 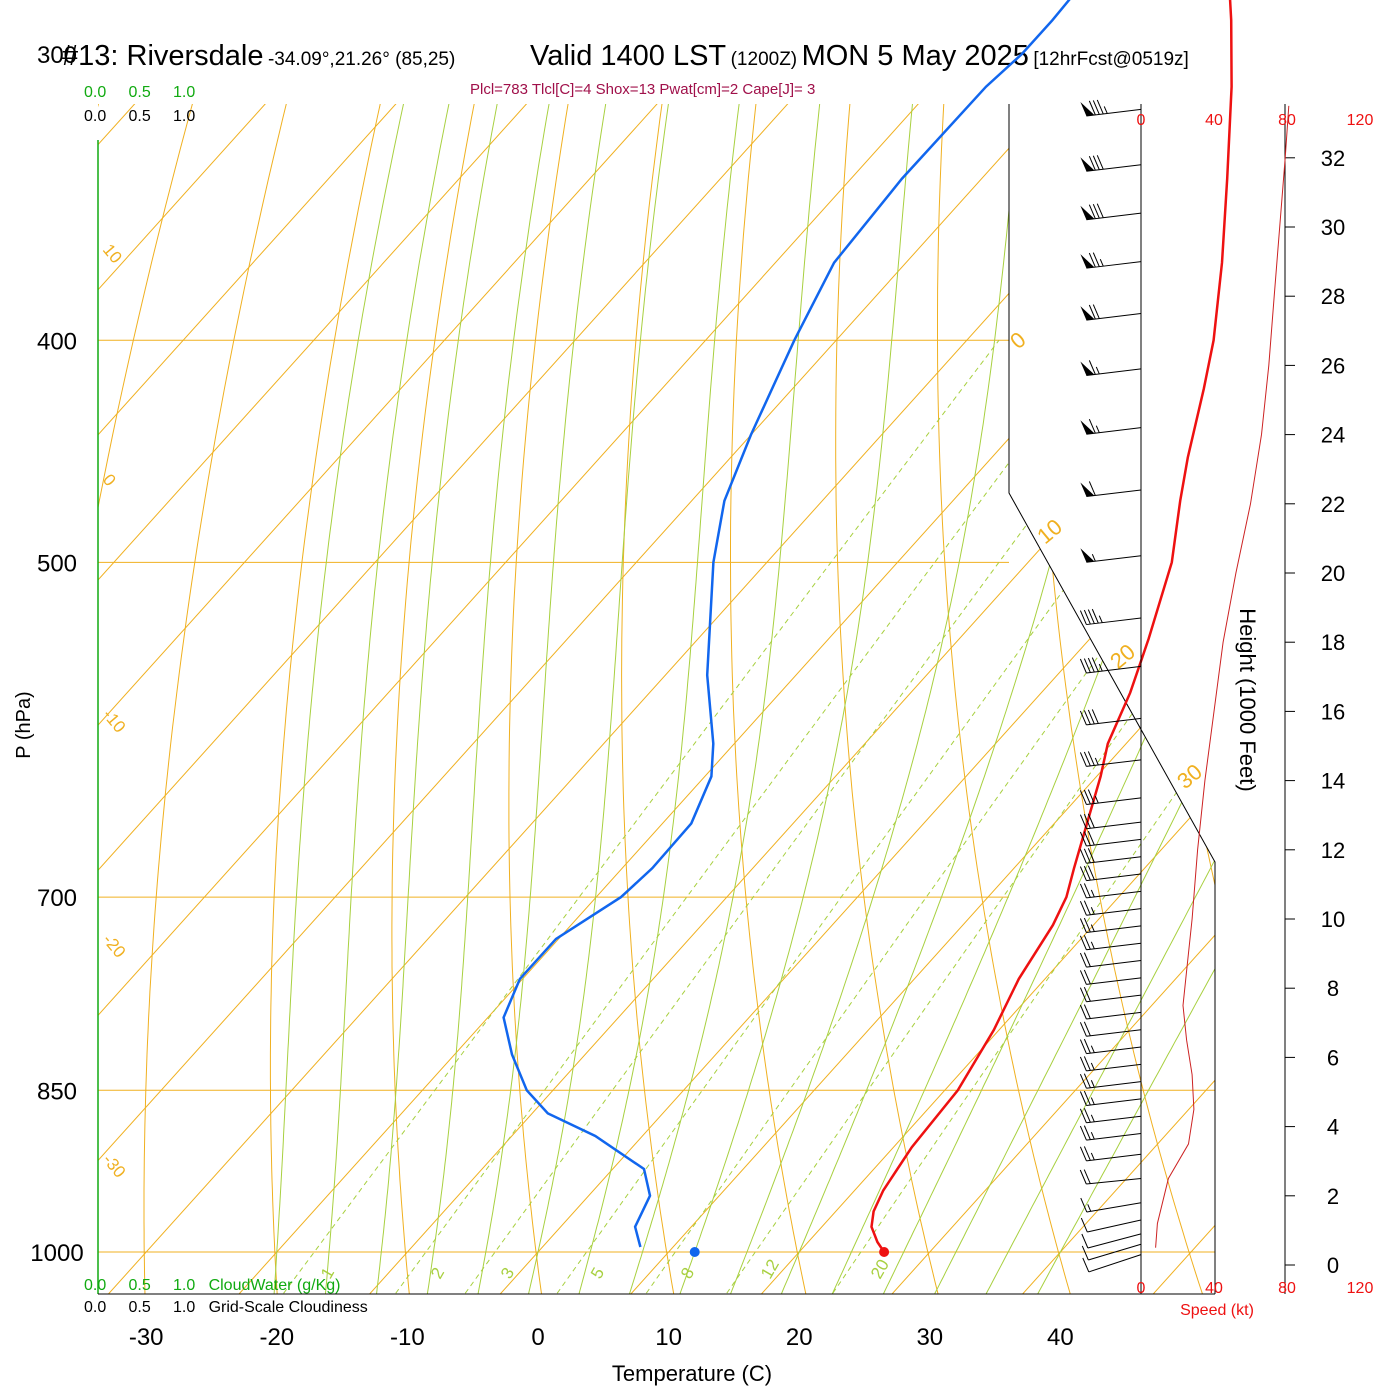 I want to click on isotherm-line, so click(x=190, y=699).